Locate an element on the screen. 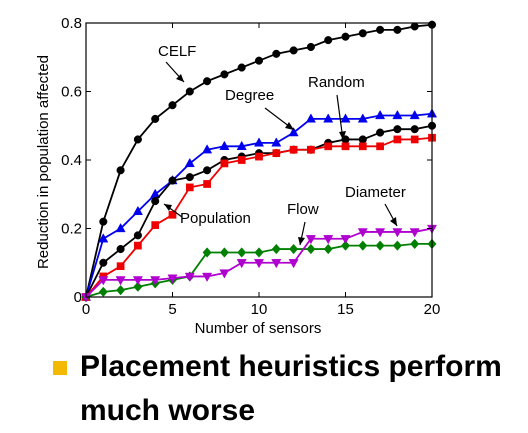 This screenshot has width=528, height=433. annotation-random: Random is located at coordinates (336, 107).